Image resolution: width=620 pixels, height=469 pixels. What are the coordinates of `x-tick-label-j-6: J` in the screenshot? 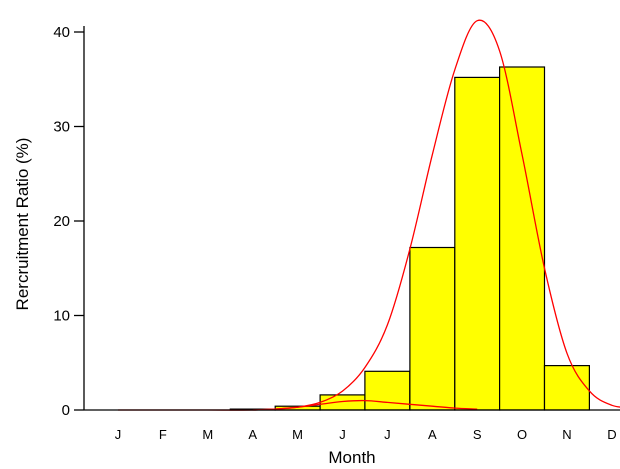 It's located at (342, 434).